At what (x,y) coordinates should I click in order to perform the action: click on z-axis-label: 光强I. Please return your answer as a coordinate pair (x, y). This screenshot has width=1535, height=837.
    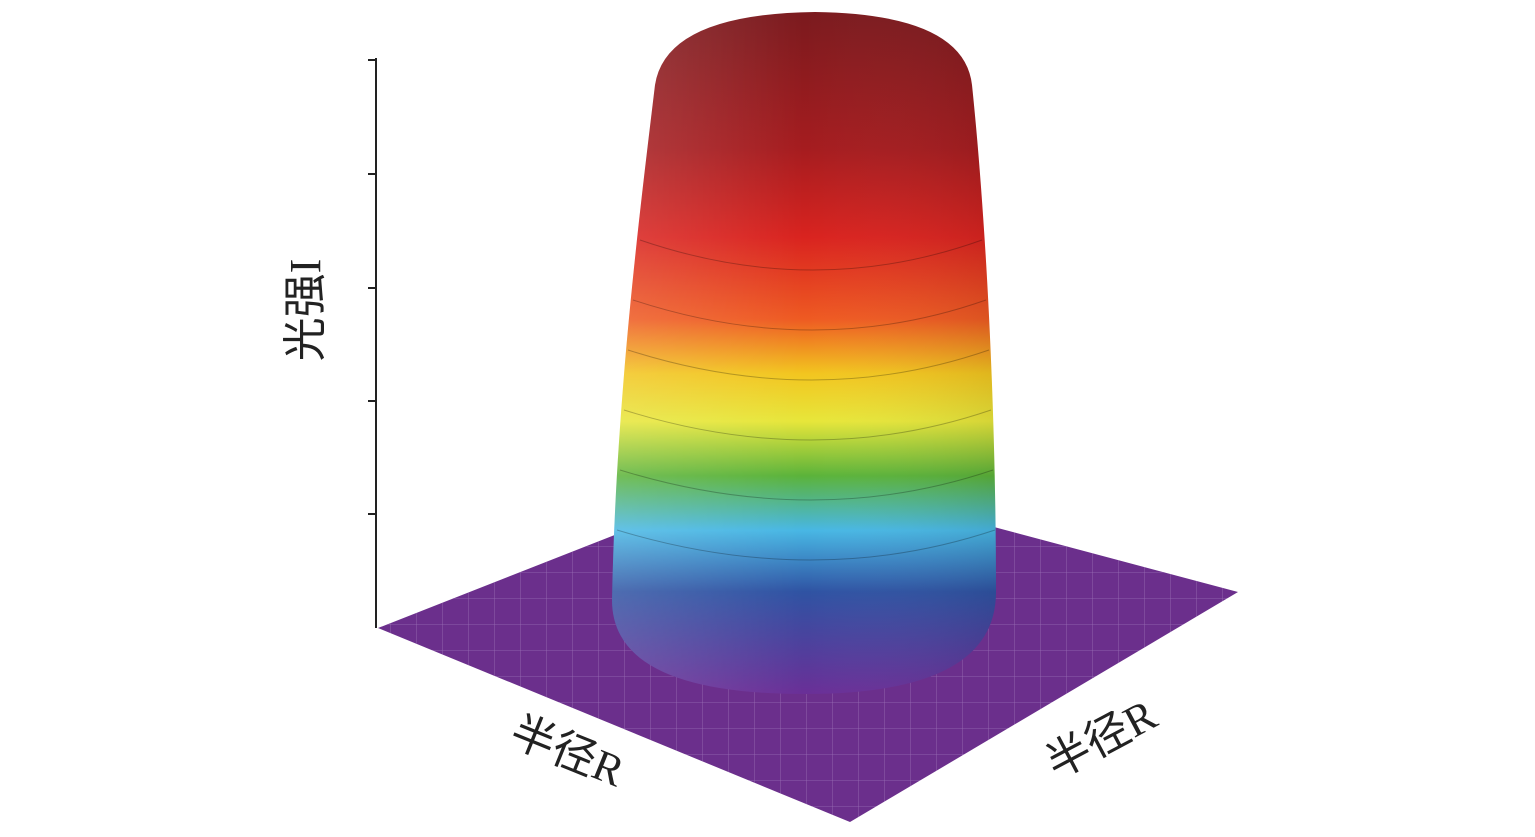
    Looking at the image, I should click on (305, 310).